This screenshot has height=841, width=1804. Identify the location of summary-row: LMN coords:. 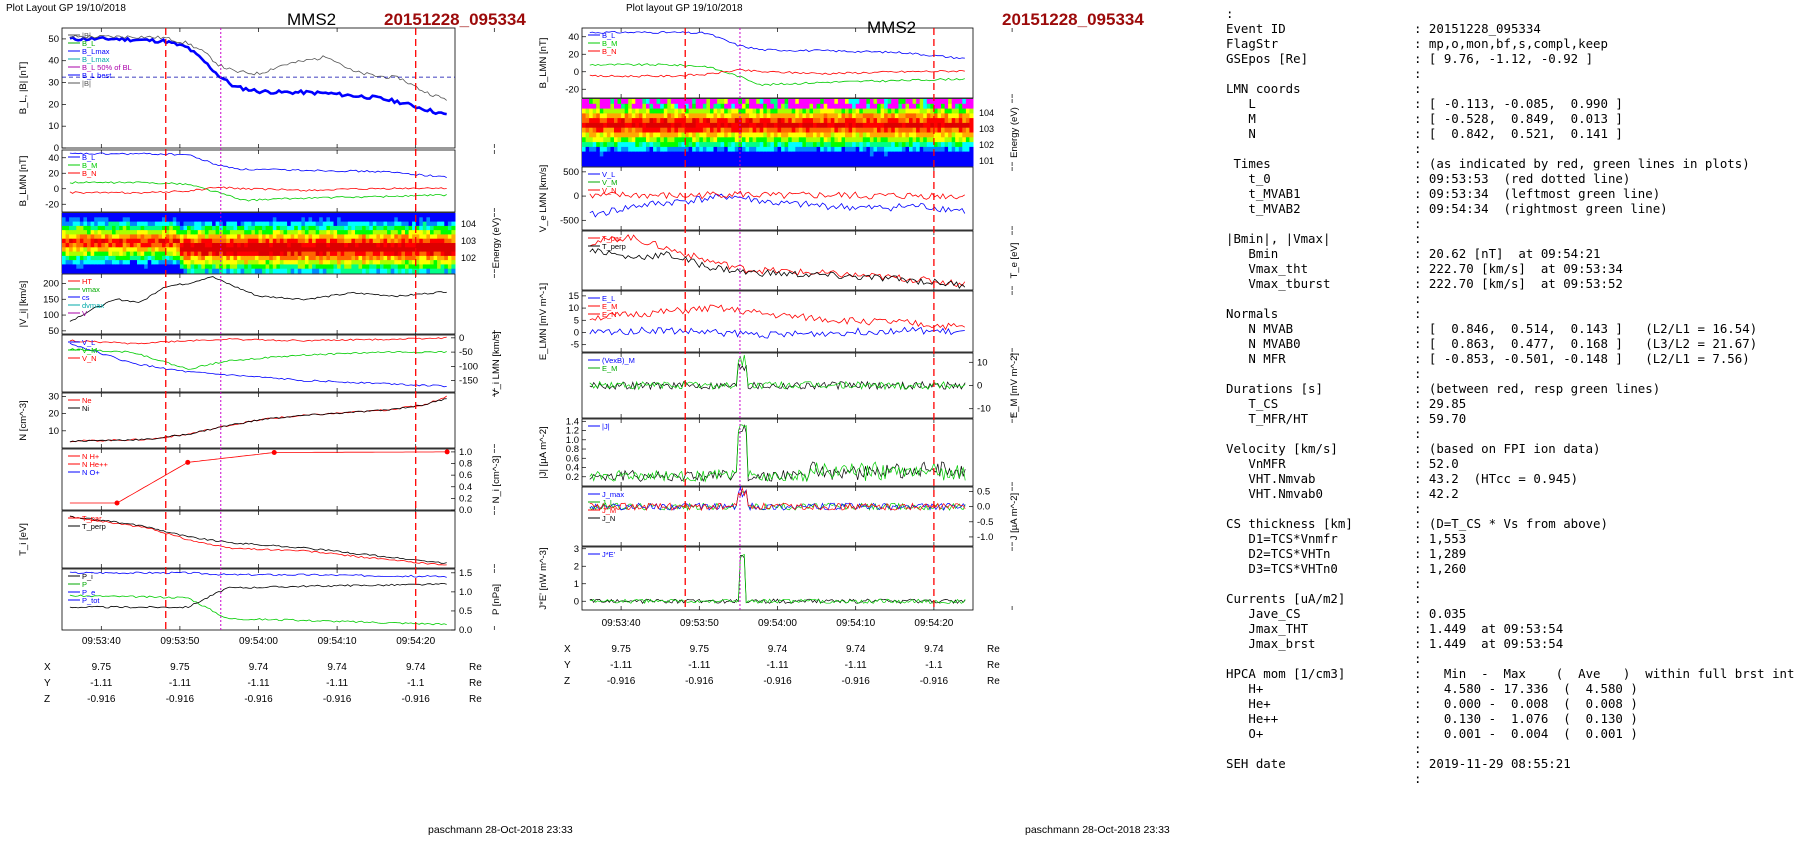
(1511, 88).